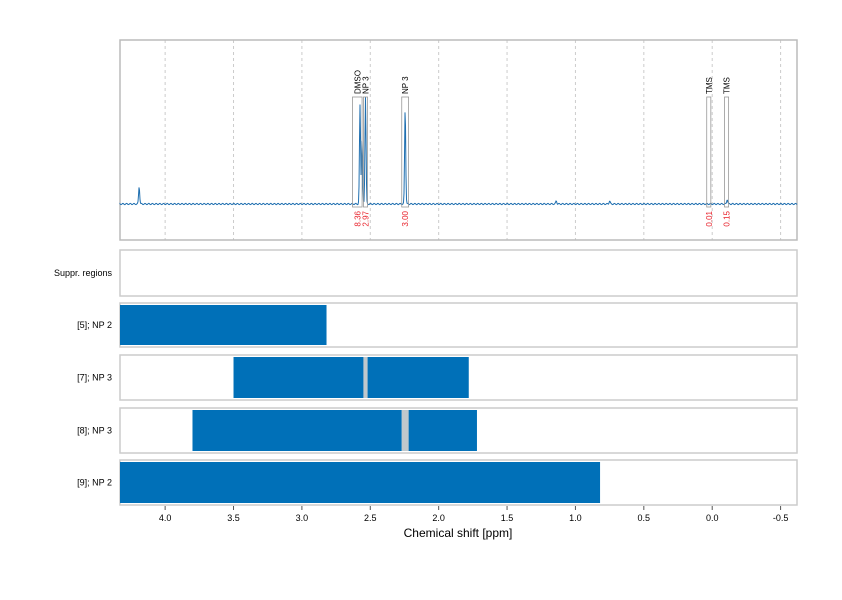 The width and height of the screenshot is (842, 600). I want to click on x-tick-label: 4.0, so click(165, 518).